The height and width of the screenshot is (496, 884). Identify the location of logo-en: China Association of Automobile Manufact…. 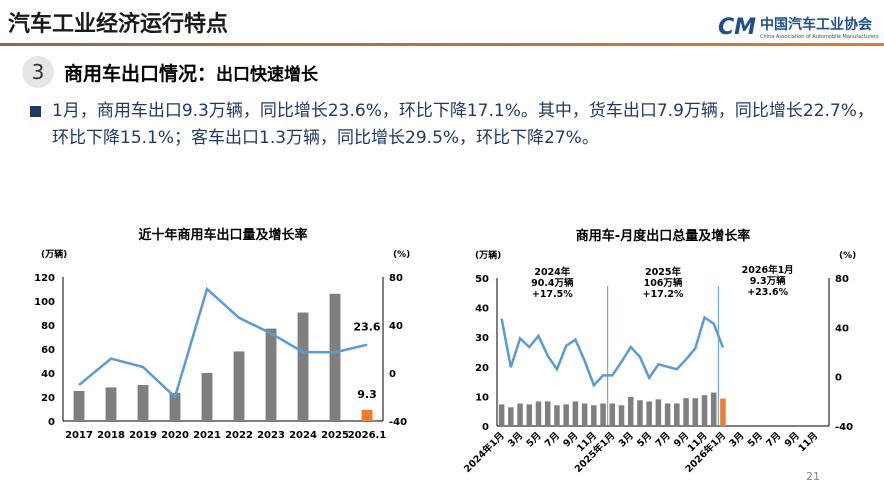
(819, 37).